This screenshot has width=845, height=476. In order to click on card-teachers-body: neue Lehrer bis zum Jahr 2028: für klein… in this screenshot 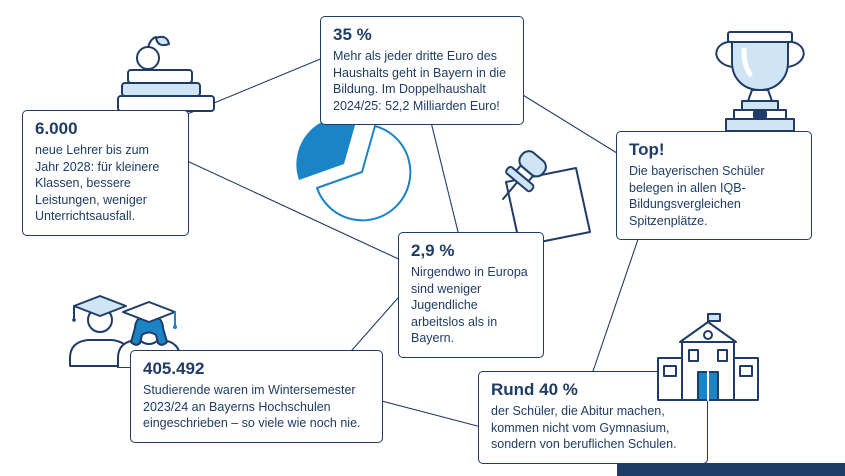, I will do `click(97, 183)`.